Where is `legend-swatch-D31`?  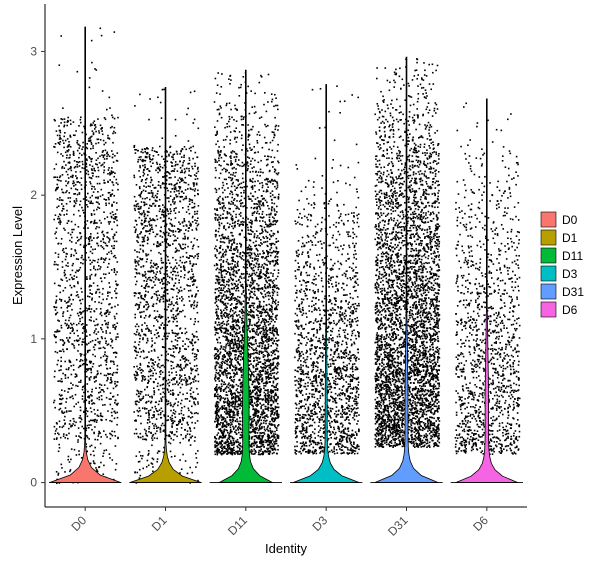
legend-swatch-D31 is located at coordinates (548, 291).